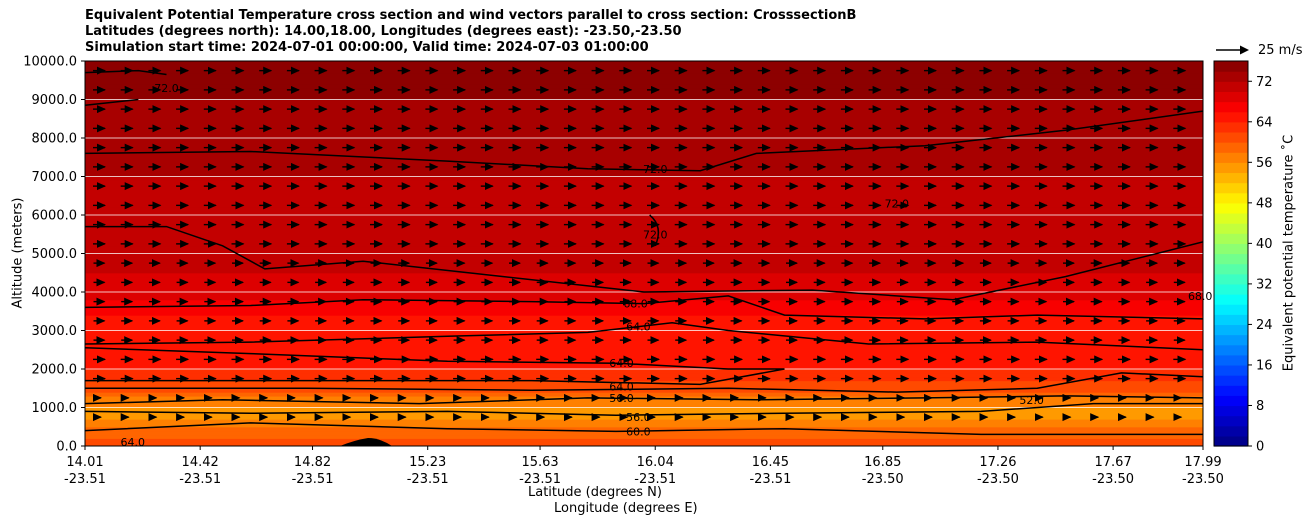 This screenshot has height=526, width=1308. What do you see at coordinates (1202, 462) in the screenshot?
I see `x-tick-label-lat: 17.99` at bounding box center [1202, 462].